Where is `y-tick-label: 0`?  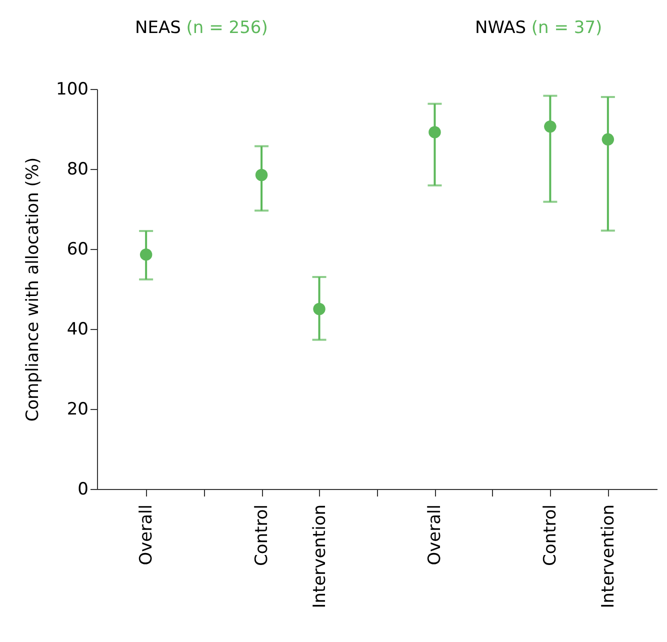 y-tick-label: 0 is located at coordinates (83, 490).